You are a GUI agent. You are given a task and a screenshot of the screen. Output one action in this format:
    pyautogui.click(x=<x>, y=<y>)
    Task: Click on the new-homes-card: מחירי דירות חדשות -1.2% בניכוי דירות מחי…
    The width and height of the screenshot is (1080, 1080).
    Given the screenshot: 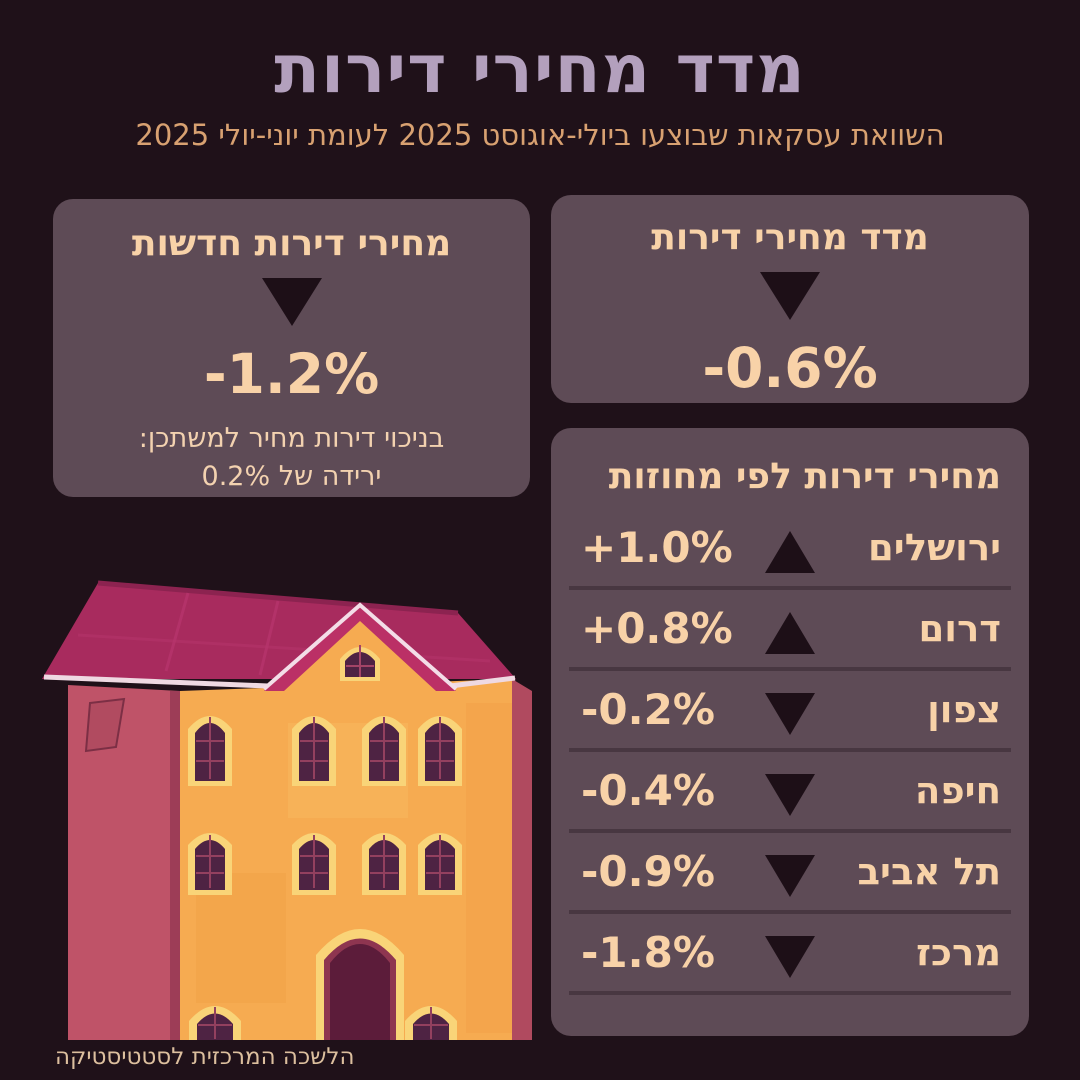 What is the action you would take?
    pyautogui.click(x=291, y=348)
    